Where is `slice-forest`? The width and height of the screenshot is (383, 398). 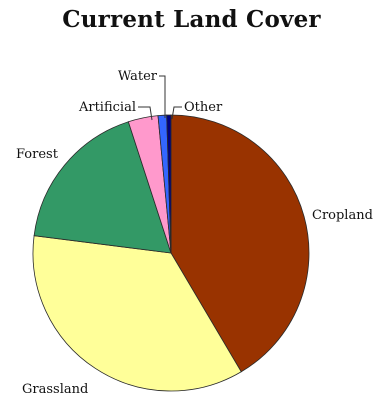
slice-forest is located at coordinates (102, 187).